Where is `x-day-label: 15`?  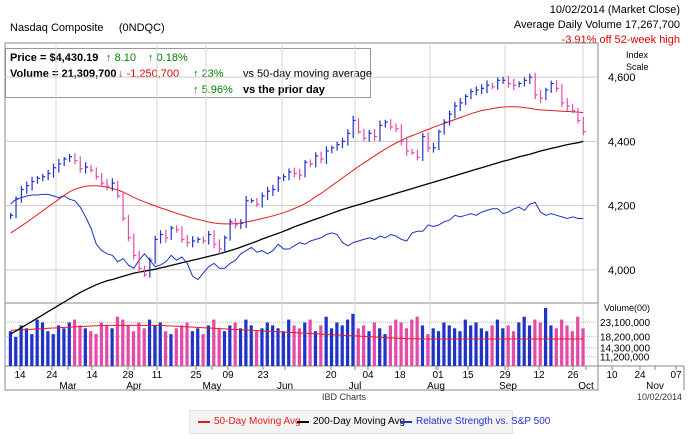 x-day-label: 15 is located at coordinates (468, 375).